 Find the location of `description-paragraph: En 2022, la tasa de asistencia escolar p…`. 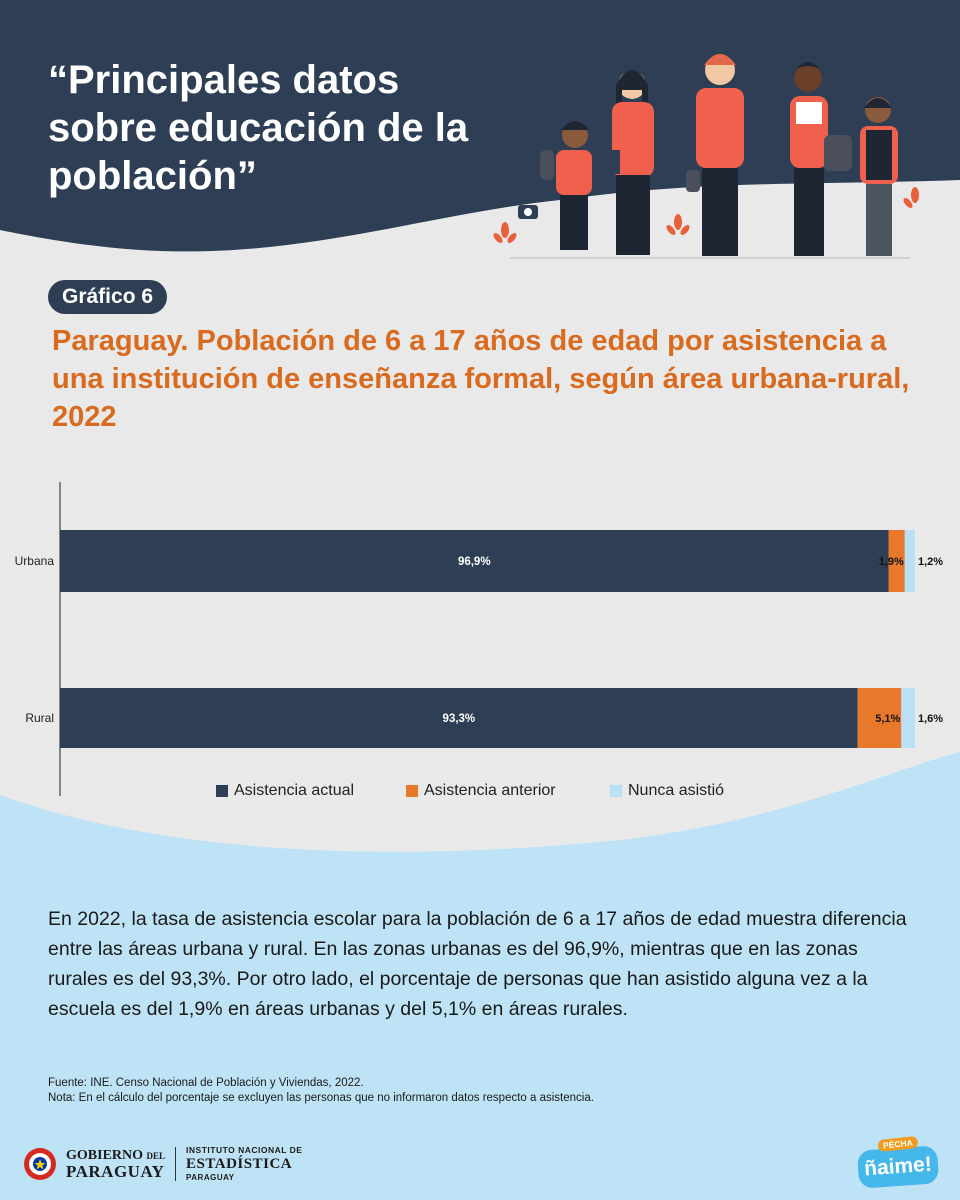

description-paragraph: En 2022, la tasa de asistencia escolar p… is located at coordinates (477, 964).